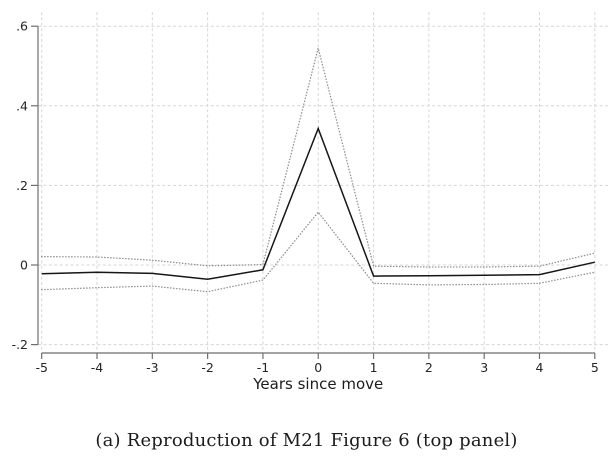 The width and height of the screenshot is (613, 462). Describe the element at coordinates (540, 367) in the screenshot. I see `x-tick-label: 4` at that location.